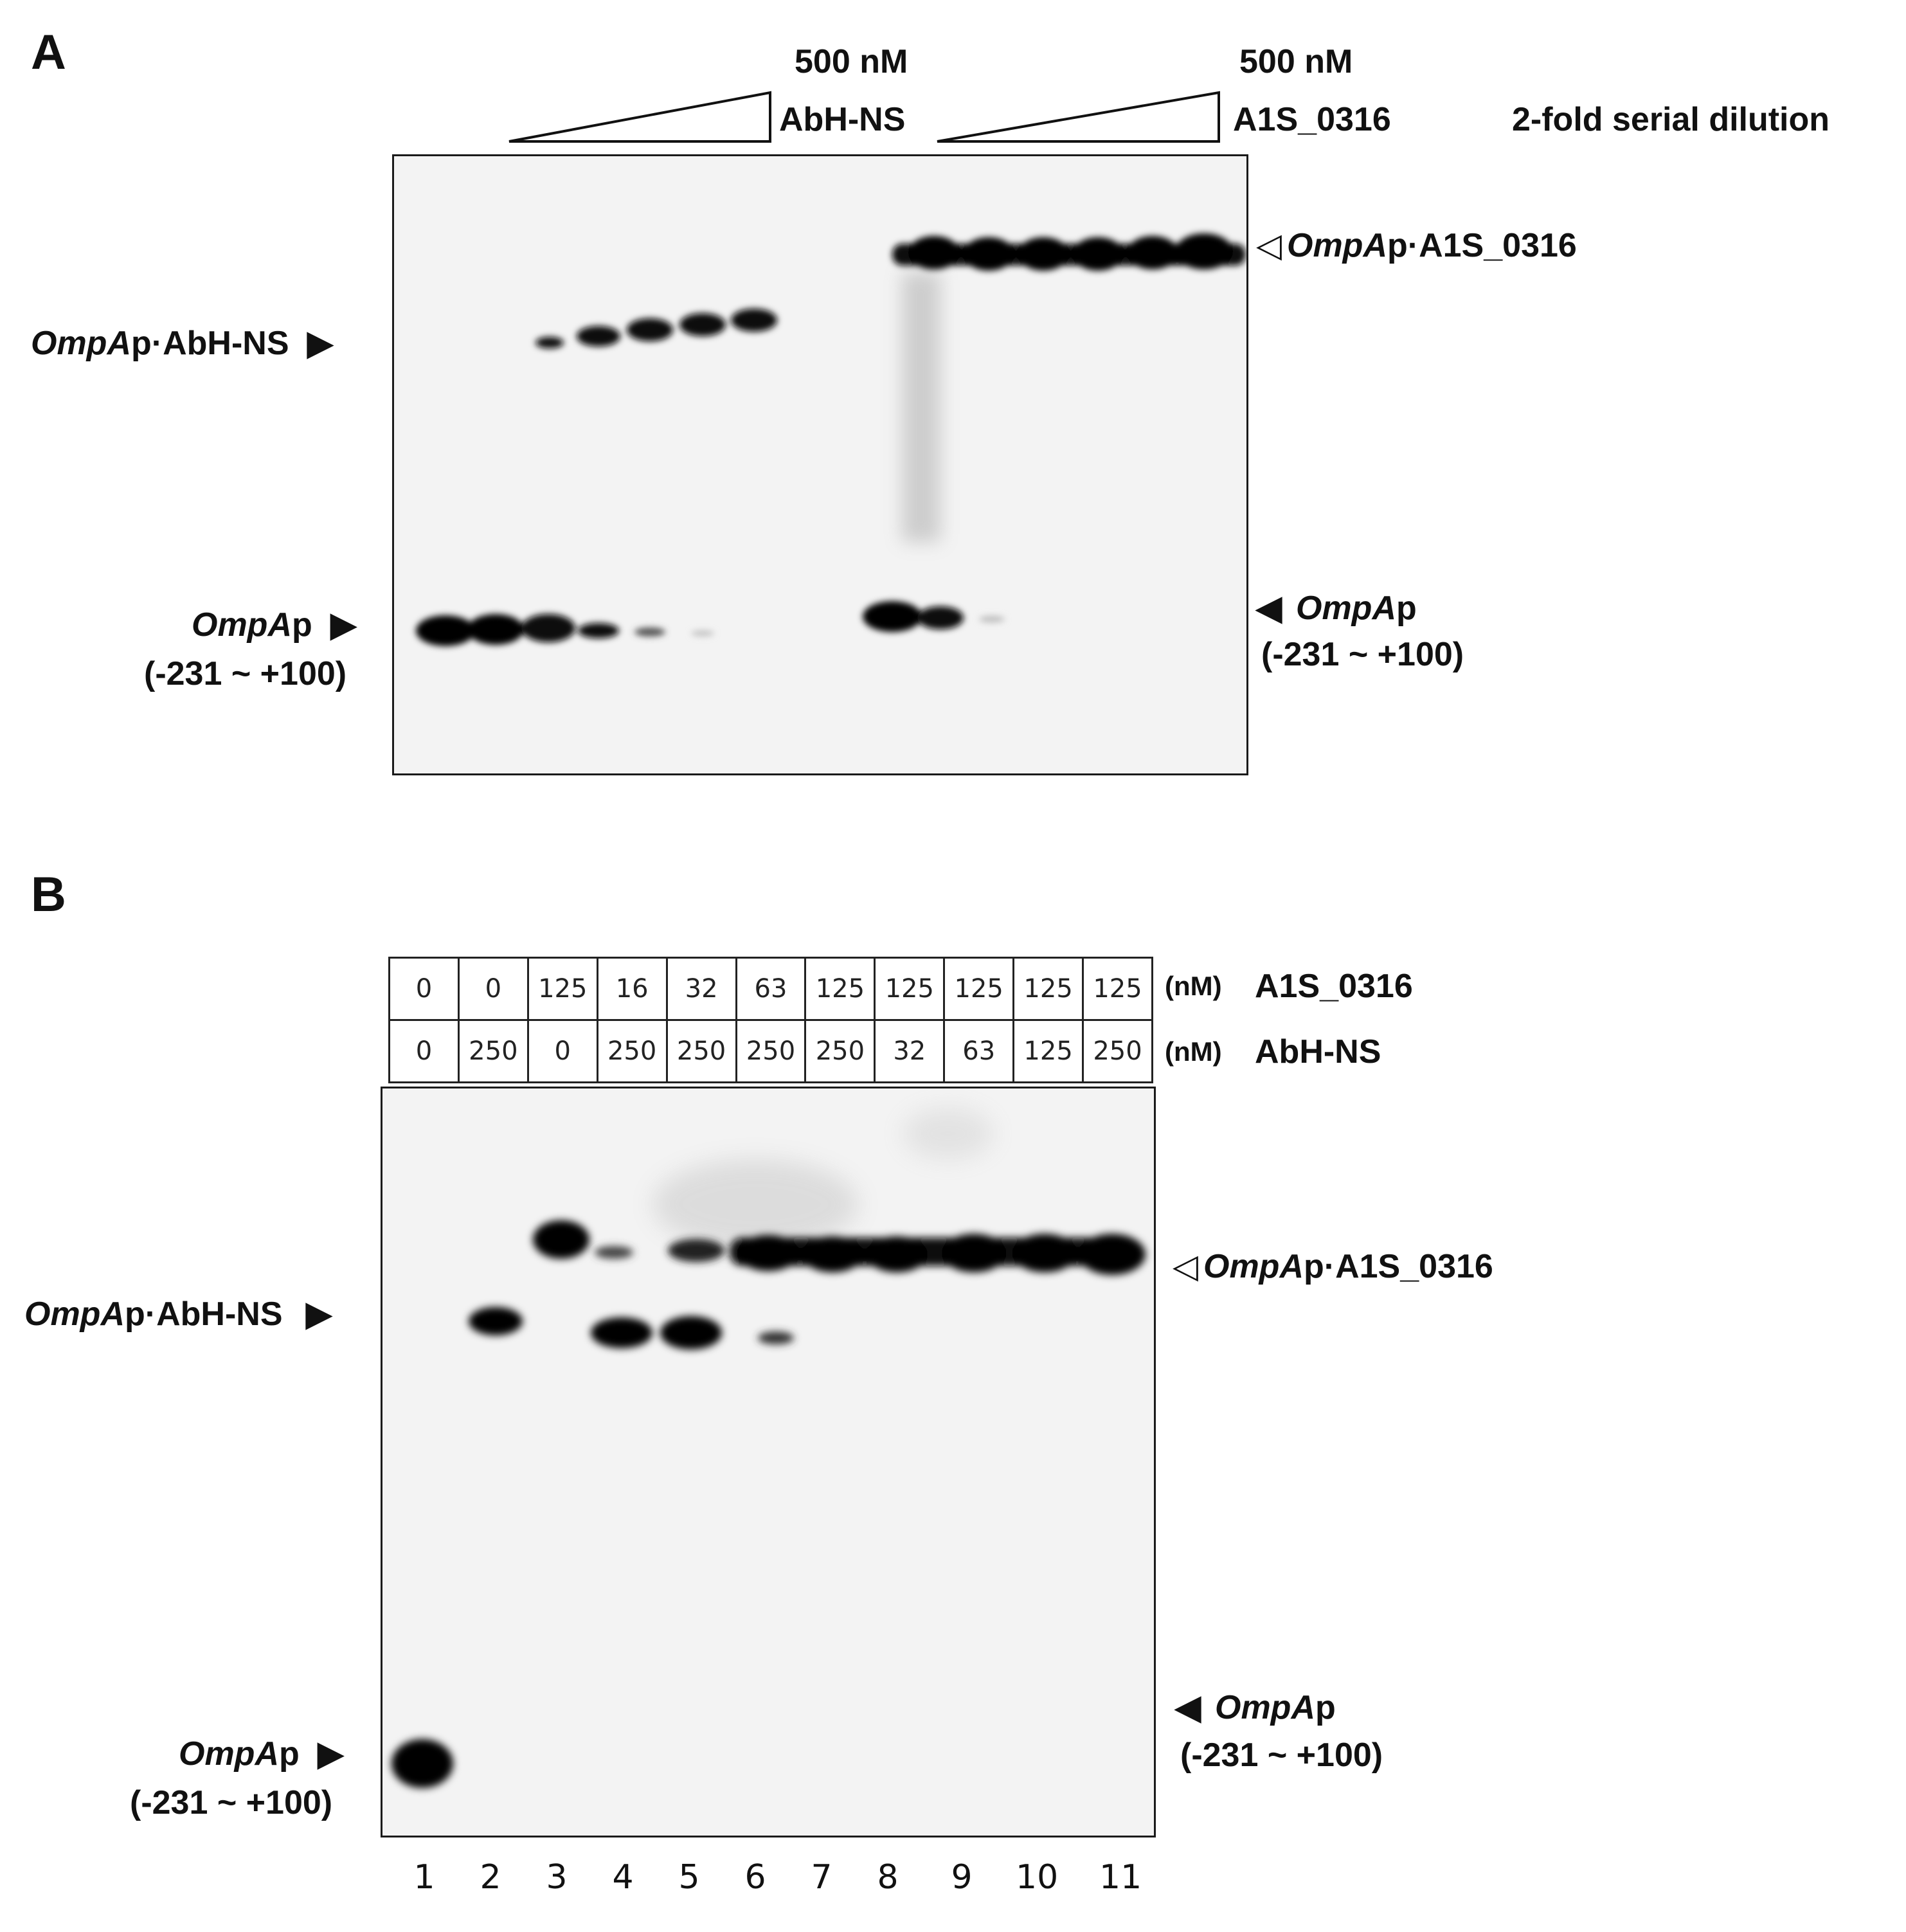  What do you see at coordinates (182, 343) in the screenshot?
I see `gel-a-left-complex-label: OmpAp·AbH-NS ▶` at bounding box center [182, 343].